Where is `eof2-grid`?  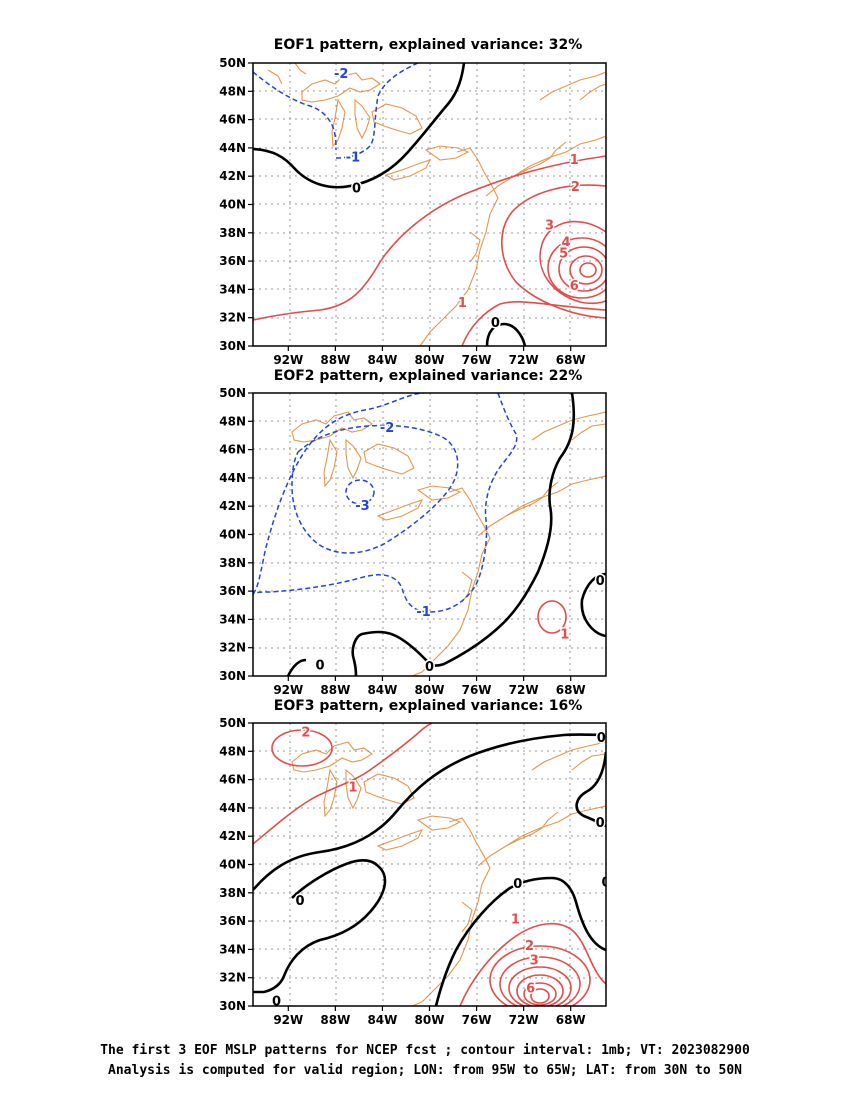
eof2-grid is located at coordinates (429, 534).